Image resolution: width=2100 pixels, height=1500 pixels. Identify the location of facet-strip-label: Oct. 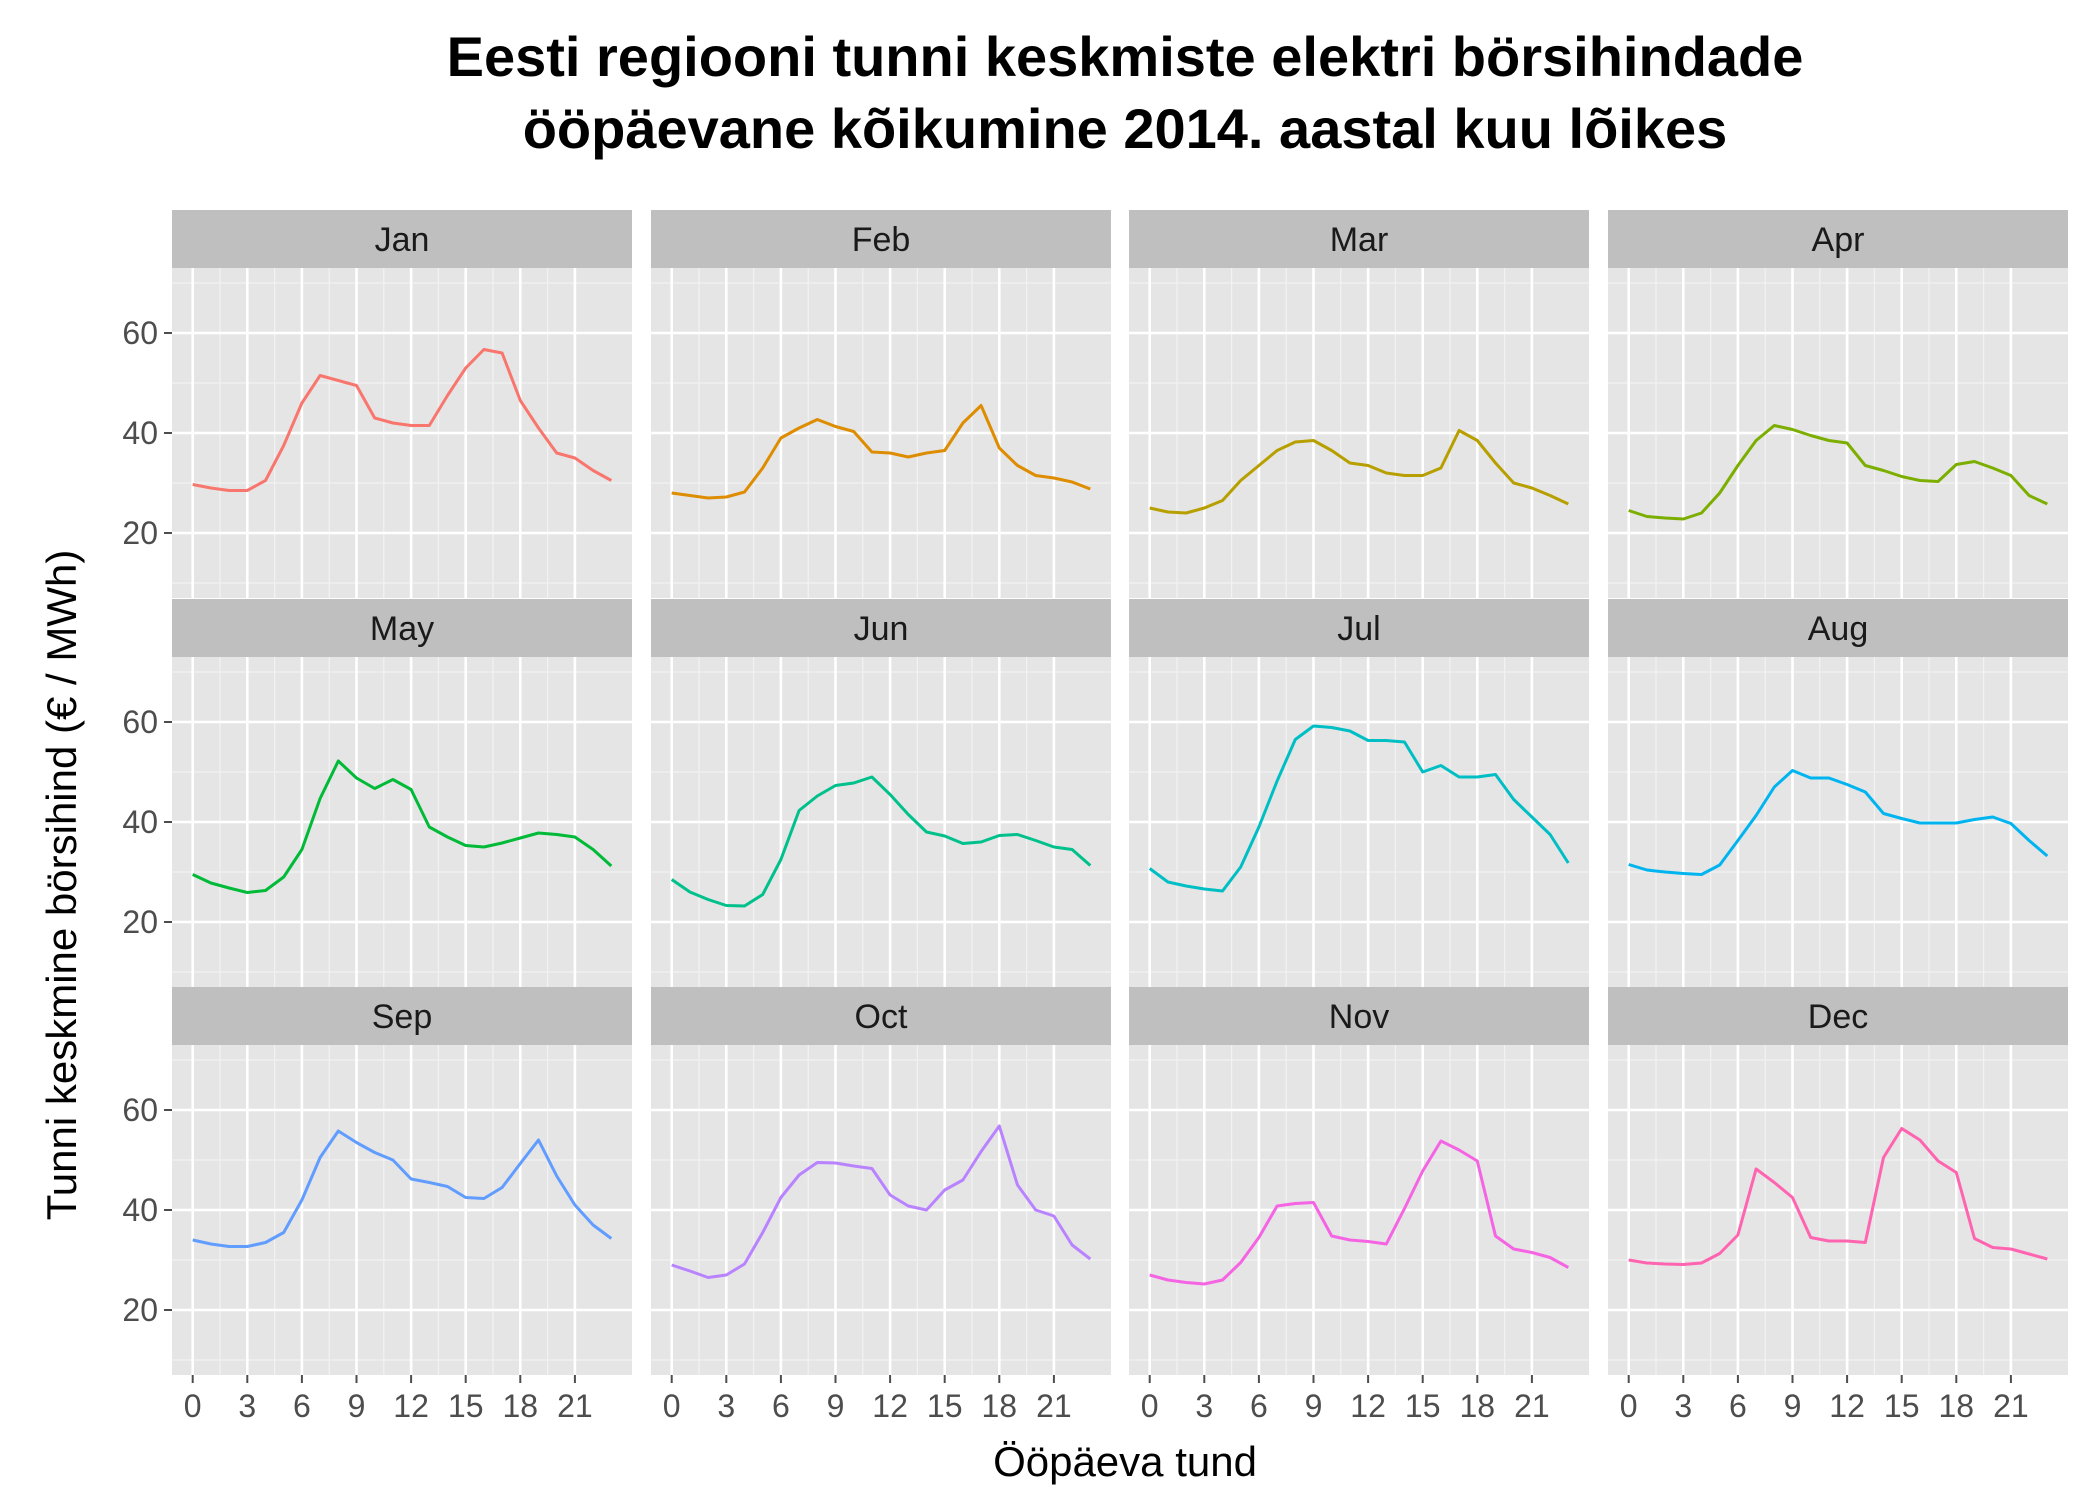
(881, 1017).